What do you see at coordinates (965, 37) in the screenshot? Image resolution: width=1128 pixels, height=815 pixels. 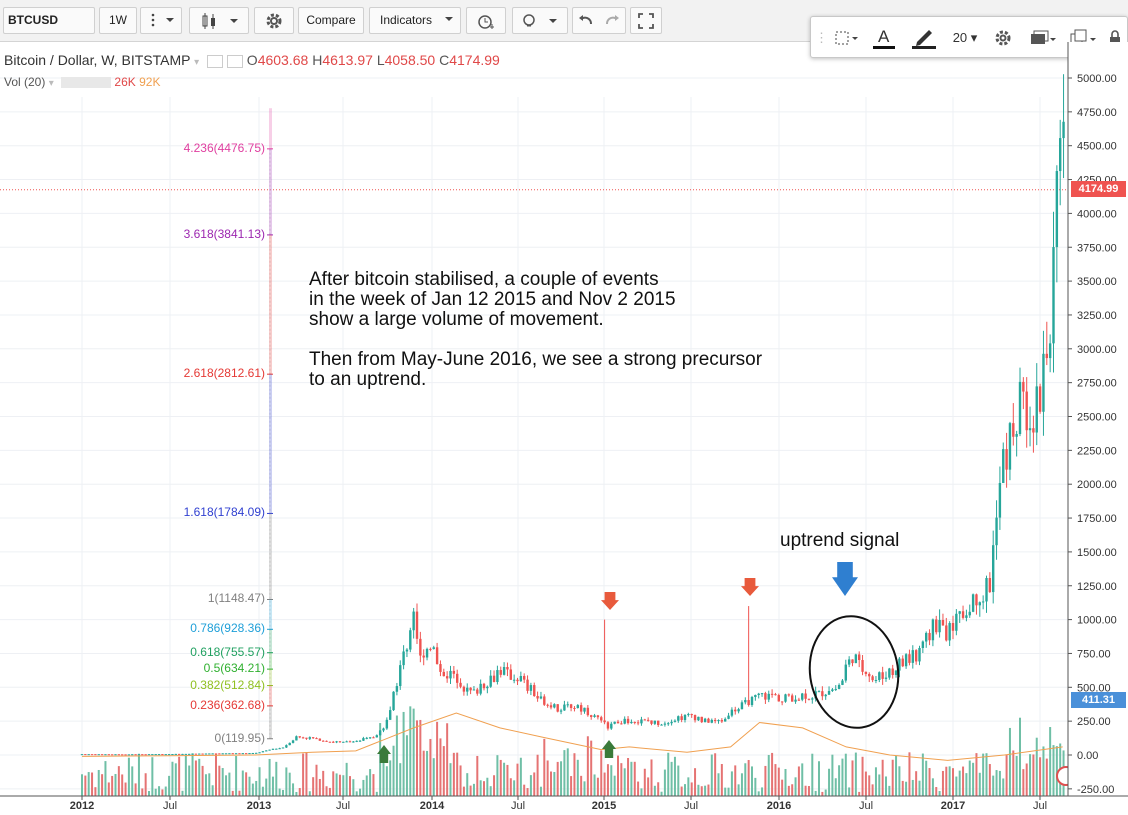 I see `line-width-select: 20 ▾` at bounding box center [965, 37].